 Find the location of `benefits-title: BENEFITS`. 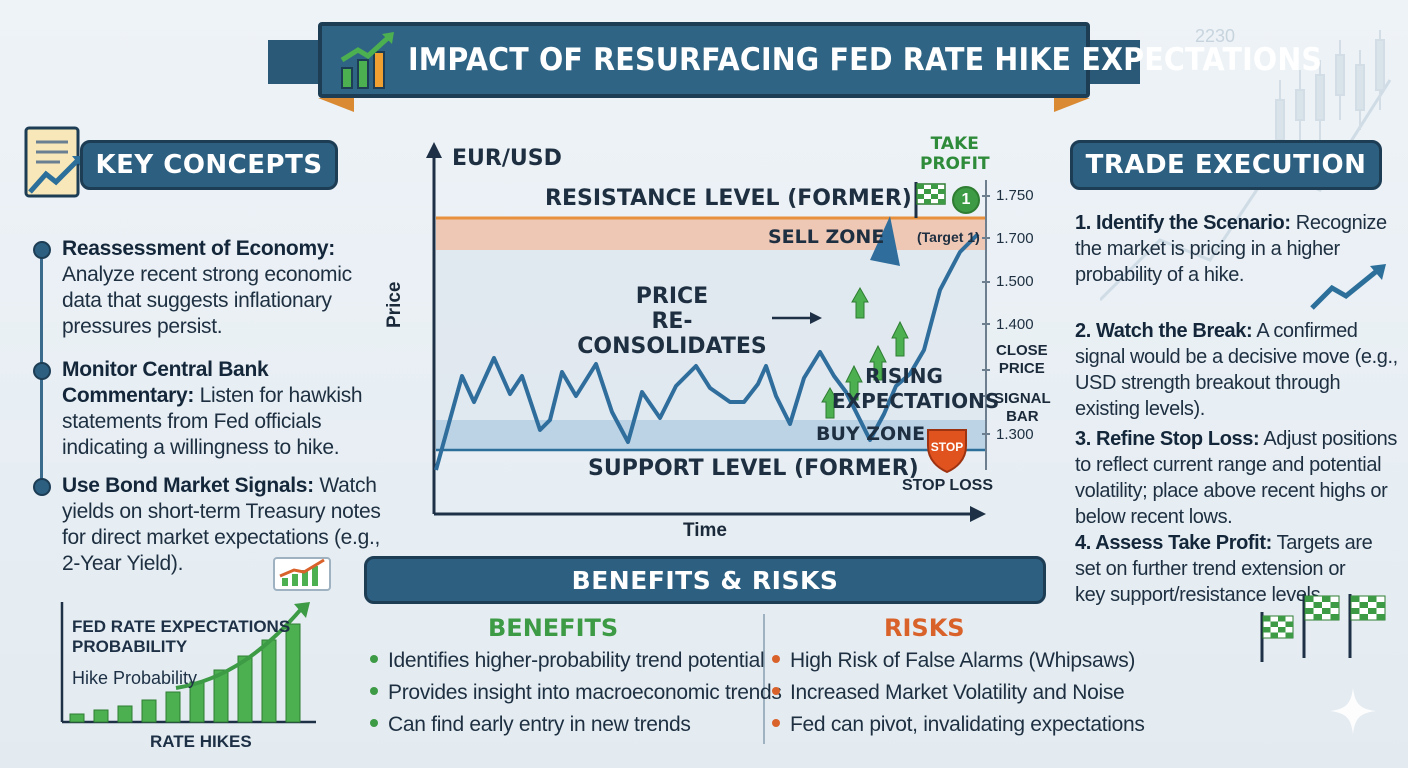

benefits-title: BENEFITS is located at coordinates (553, 628).